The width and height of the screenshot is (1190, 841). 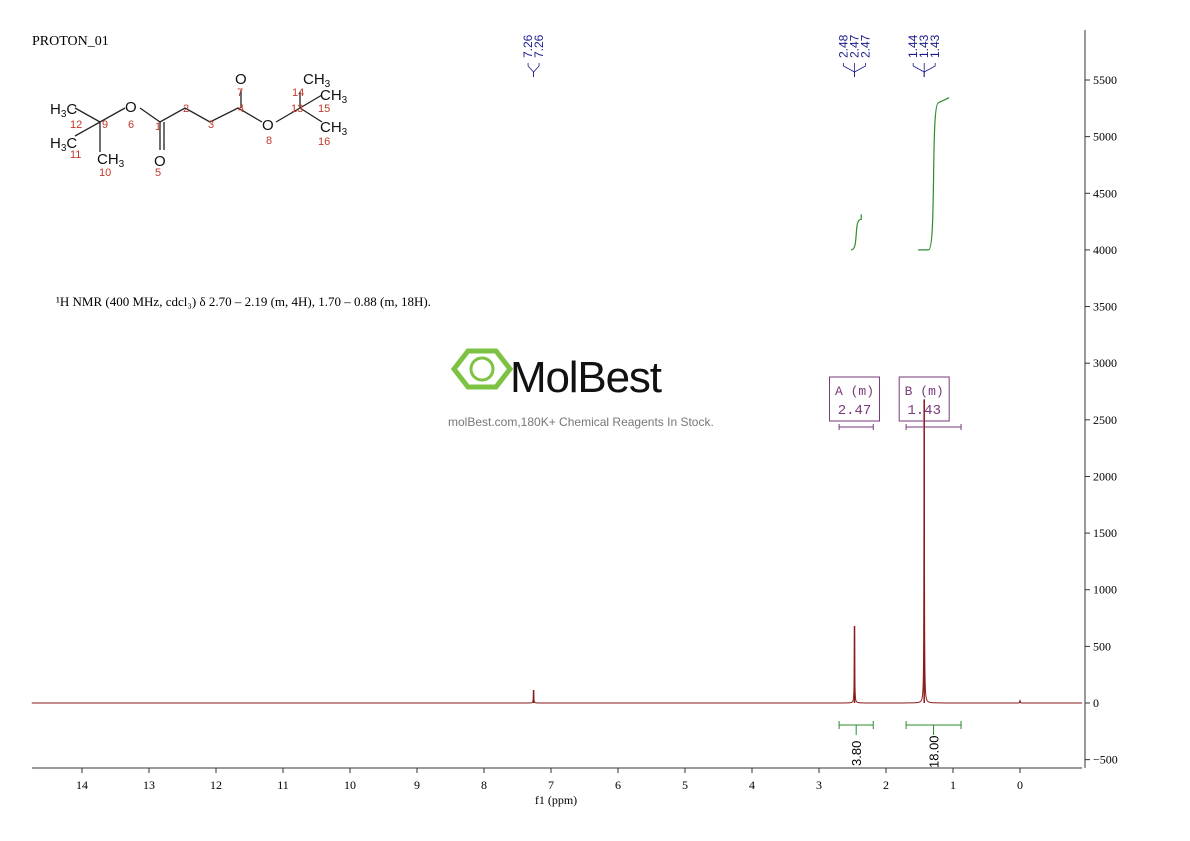 What do you see at coordinates (105, 173) in the screenshot?
I see `svg-text: 10` at bounding box center [105, 173].